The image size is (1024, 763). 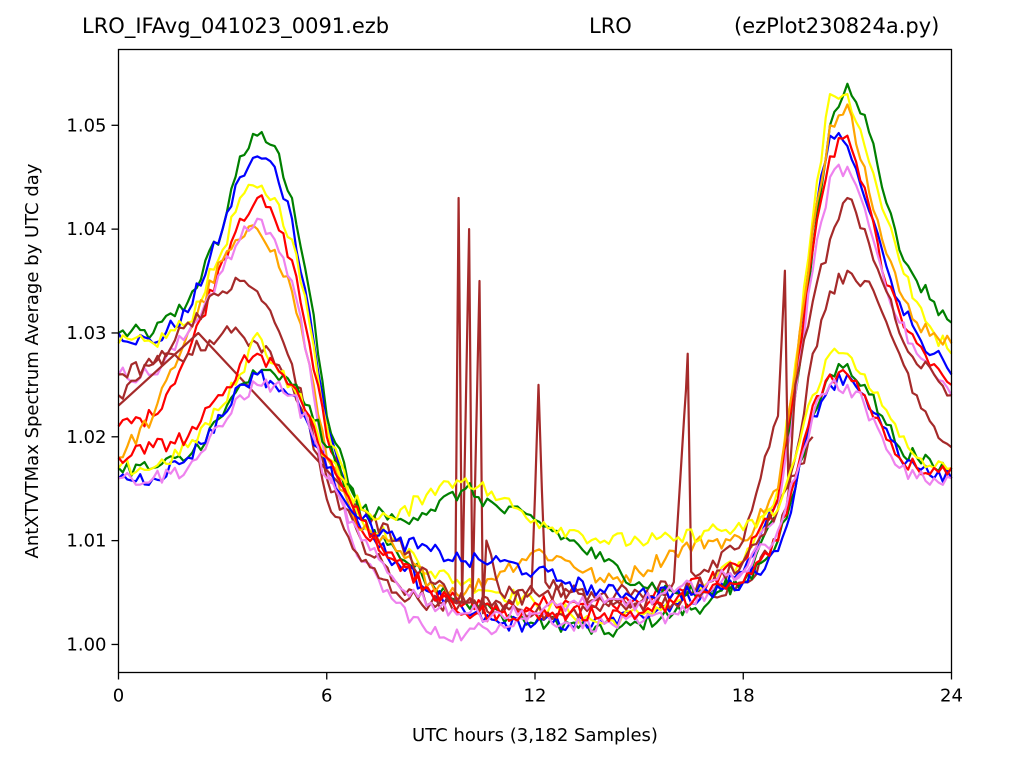 I want to click on chart-title-station: LRO, so click(x=610, y=26).